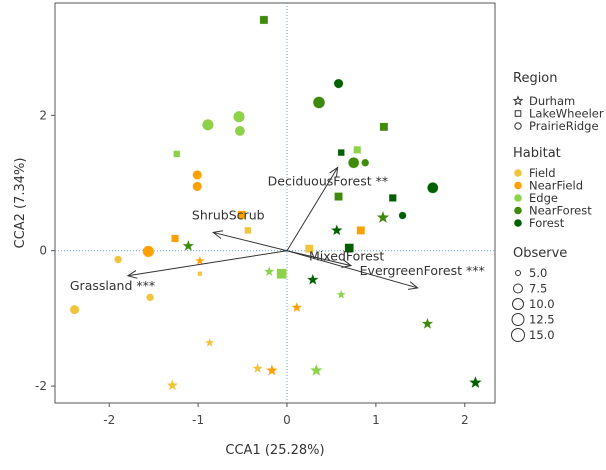  What do you see at coordinates (556, 186) in the screenshot?
I see `legend-label: NearField` at bounding box center [556, 186].